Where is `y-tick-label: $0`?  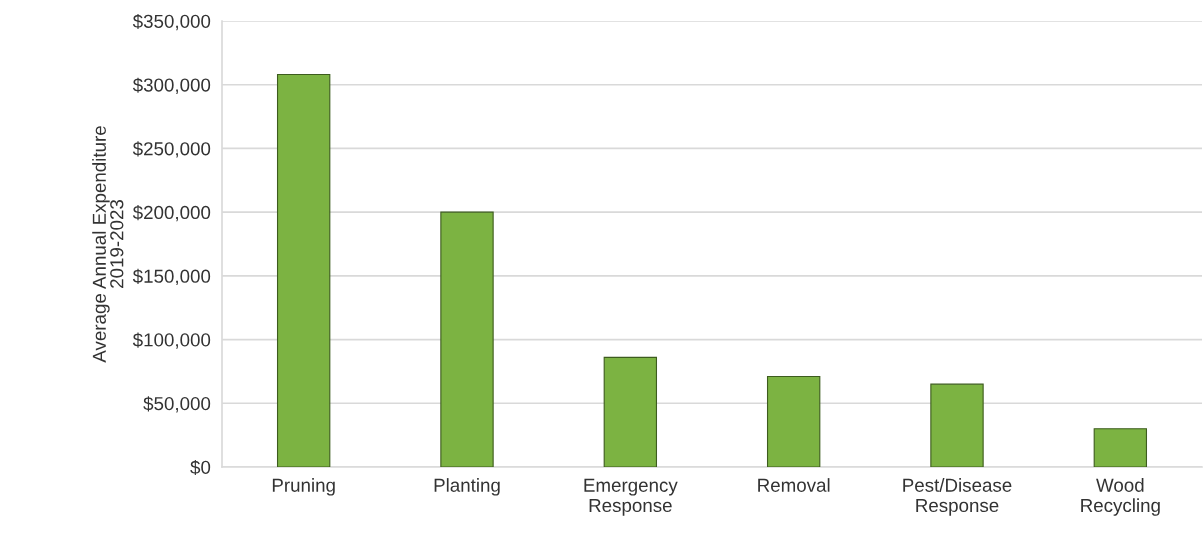 y-tick-label: $0 is located at coordinates (200, 467).